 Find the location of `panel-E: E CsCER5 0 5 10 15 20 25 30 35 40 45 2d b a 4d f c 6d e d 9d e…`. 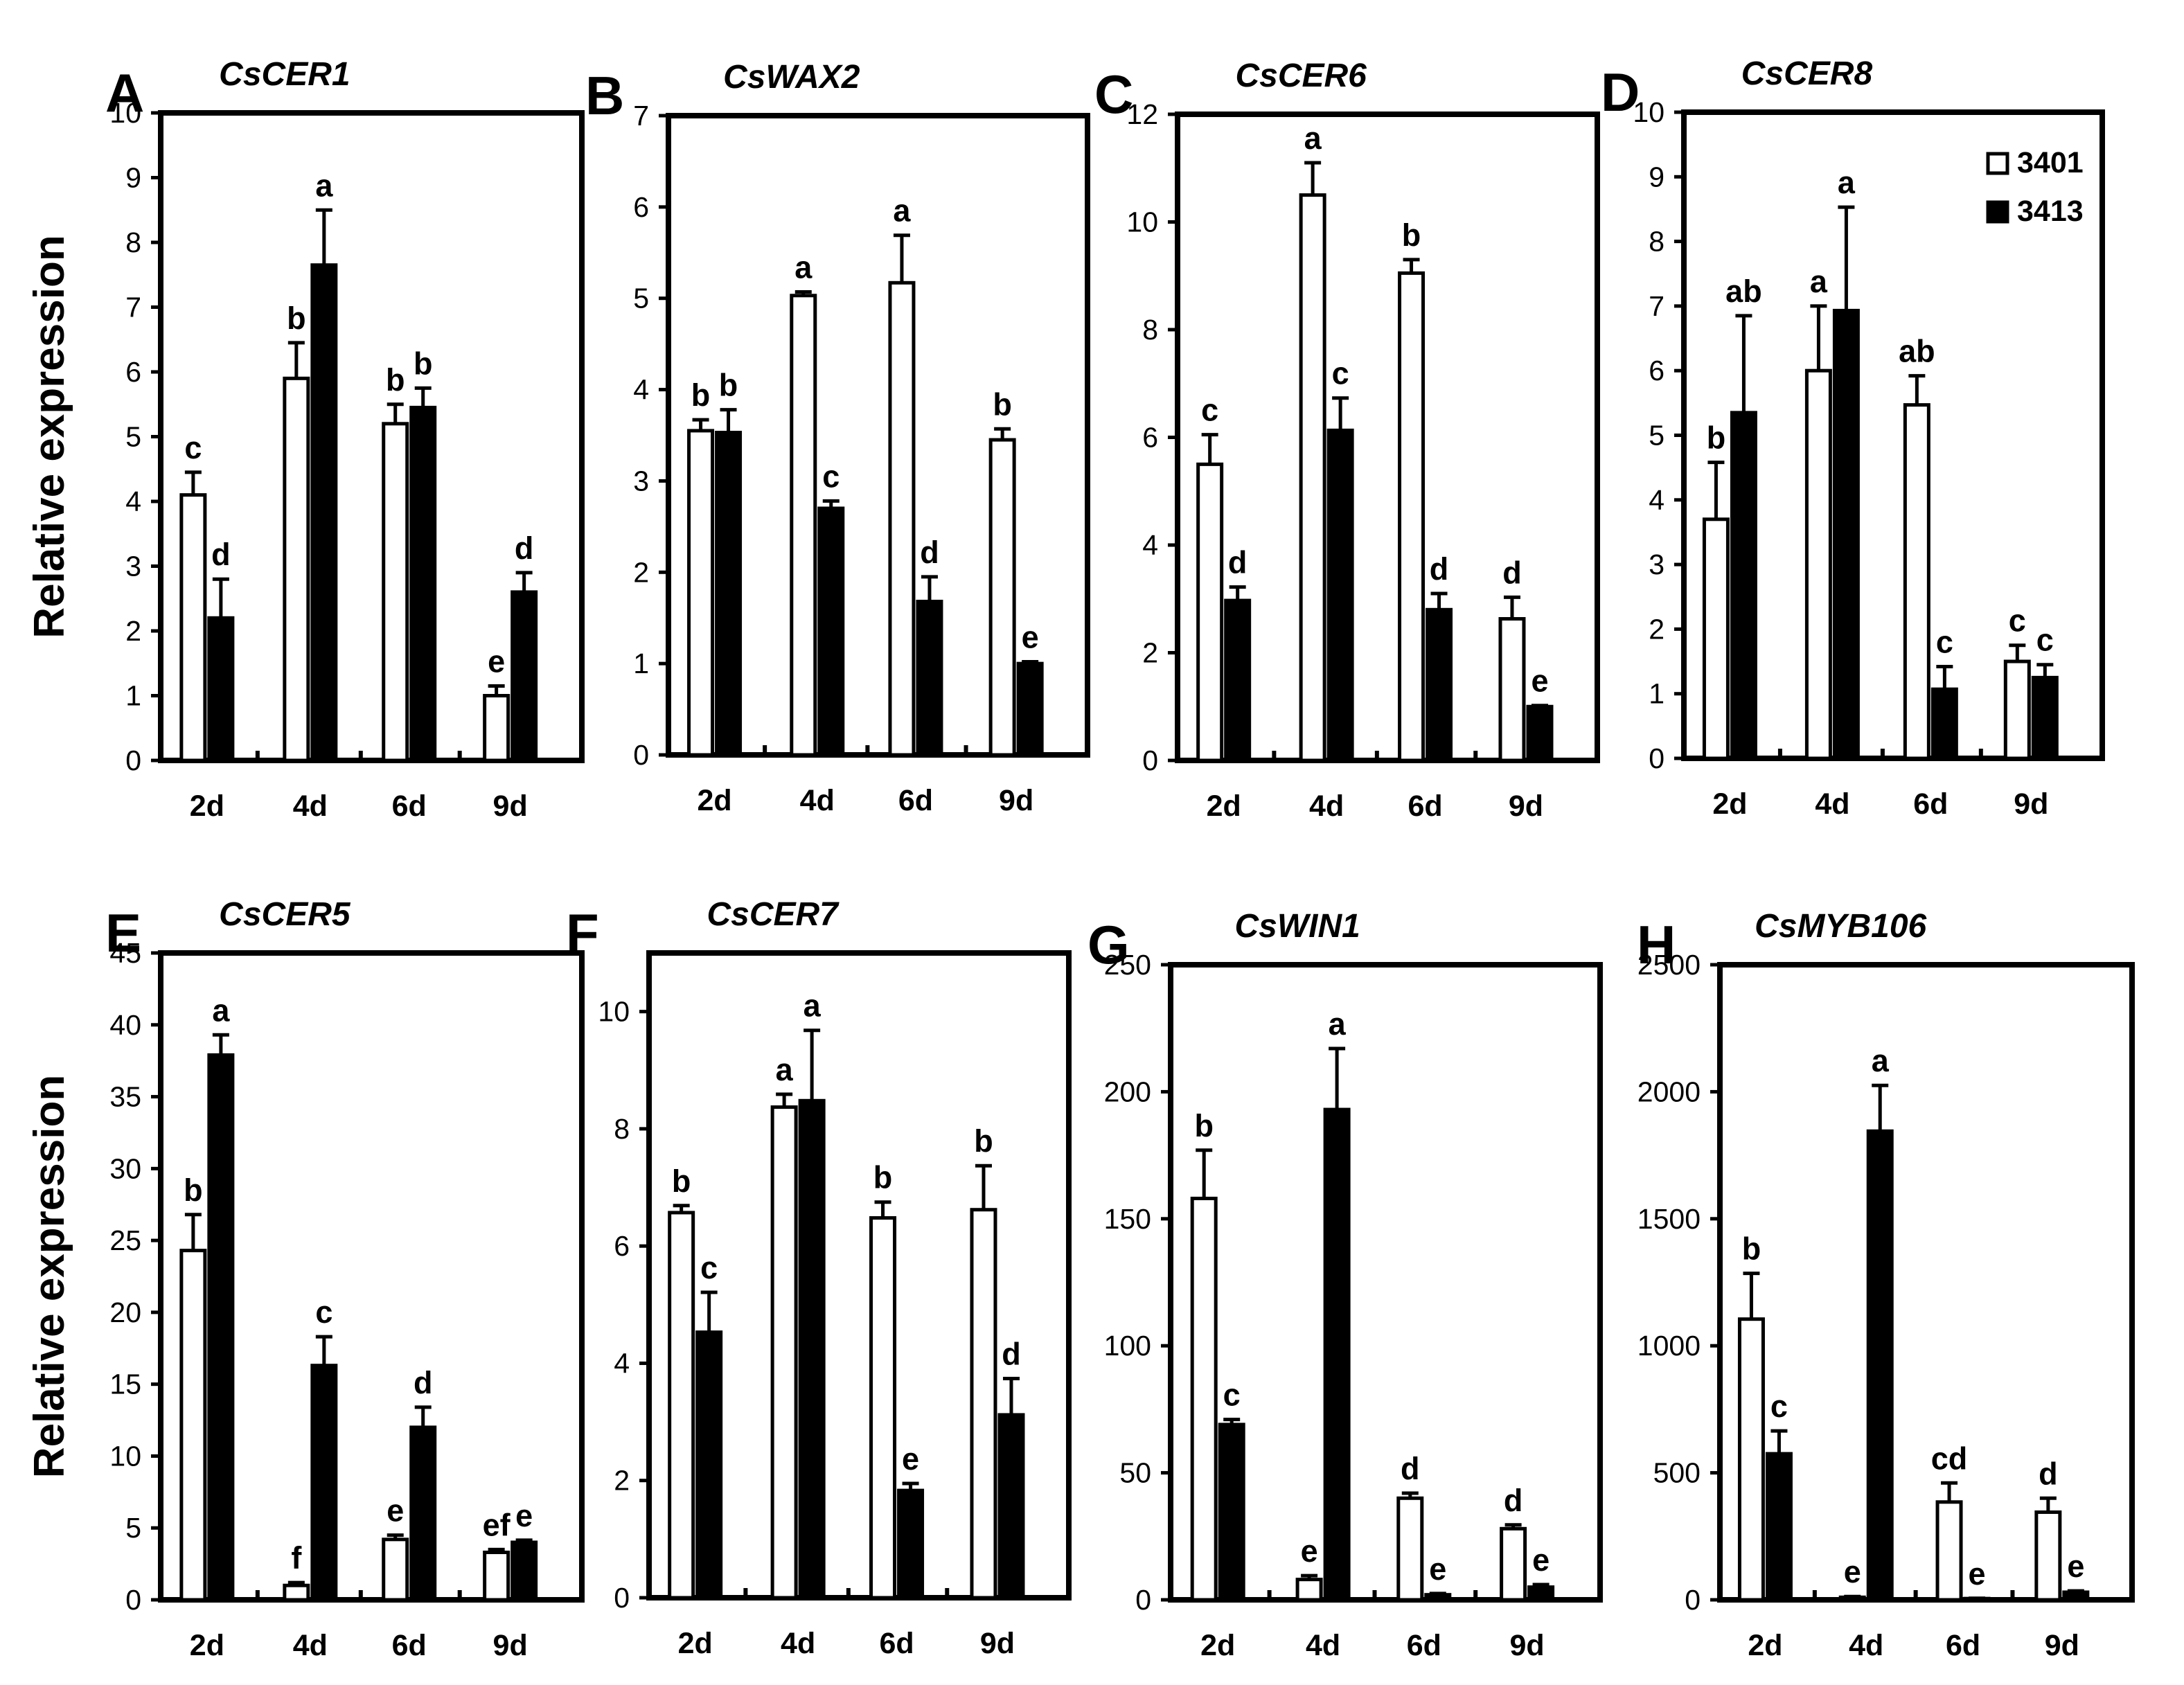

panel-E: E CsCER5 0 5 10 15 20 25 30 35 40 45 2d b a 4d f c 6d e d 9d e… is located at coordinates (305, 1279).